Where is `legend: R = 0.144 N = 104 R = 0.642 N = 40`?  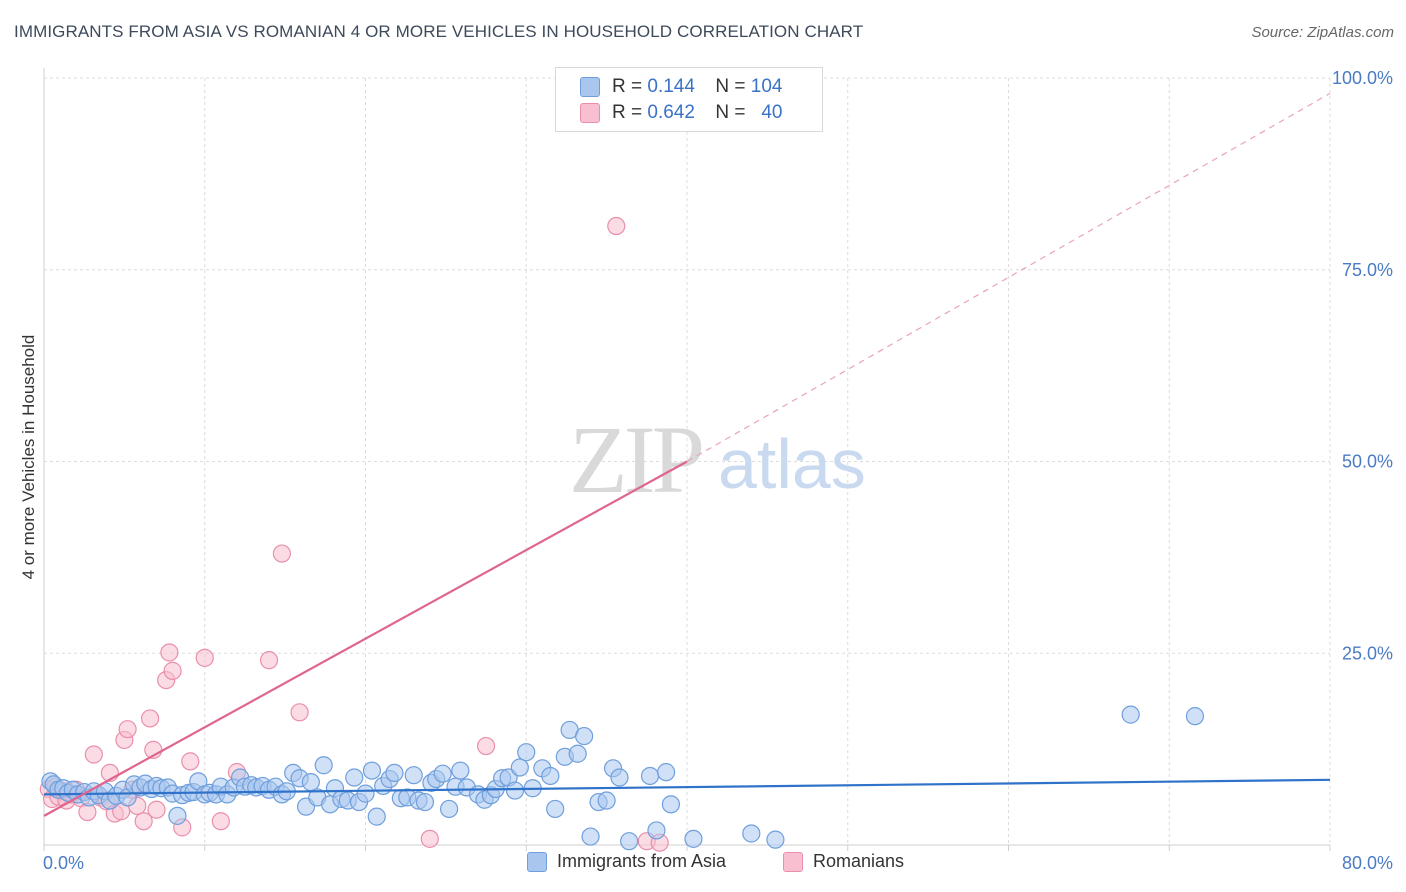 legend: R = 0.144 N = 104 R = 0.642 N = 40 is located at coordinates (689, 99).